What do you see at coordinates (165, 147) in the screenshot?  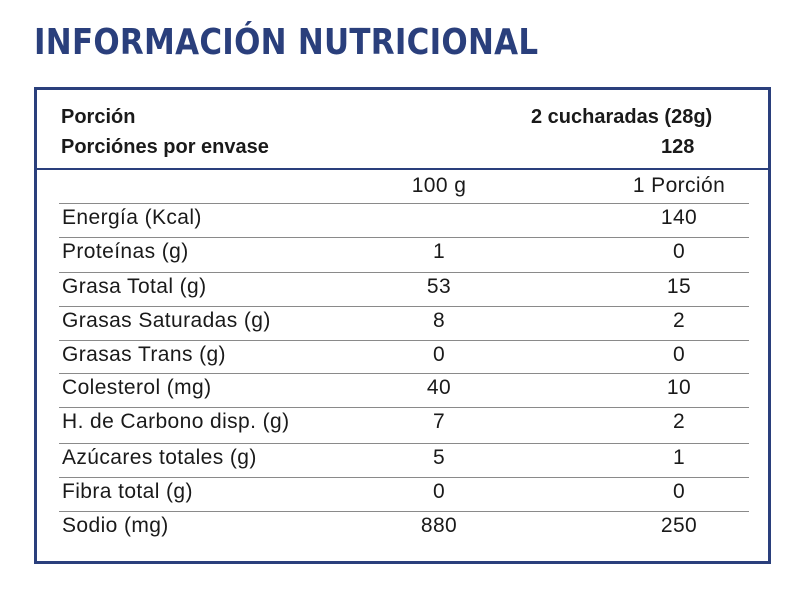 I see `servings-label: Porciónes por envase` at bounding box center [165, 147].